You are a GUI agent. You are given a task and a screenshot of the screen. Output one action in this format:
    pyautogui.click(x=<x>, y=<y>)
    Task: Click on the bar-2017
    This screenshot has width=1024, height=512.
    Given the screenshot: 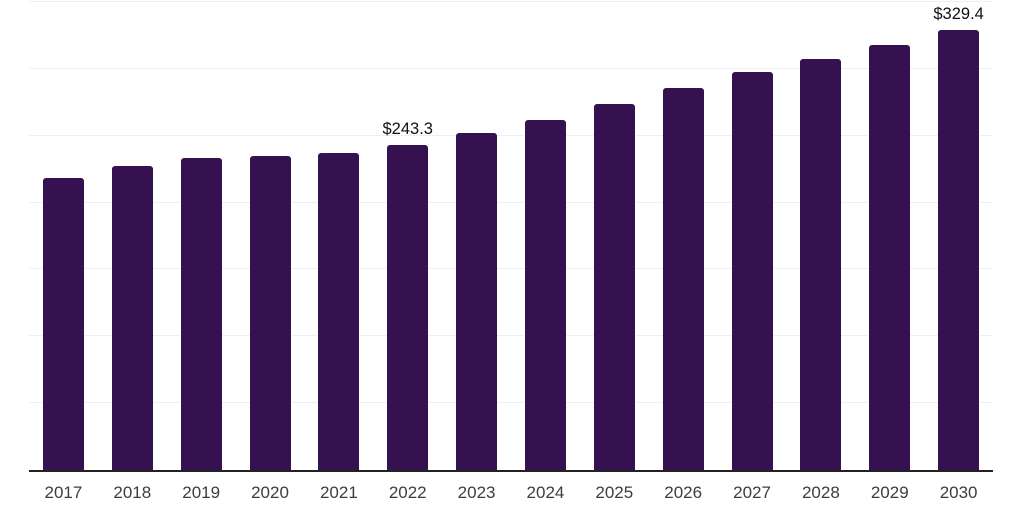 What is the action you would take?
    pyautogui.click(x=63, y=323)
    